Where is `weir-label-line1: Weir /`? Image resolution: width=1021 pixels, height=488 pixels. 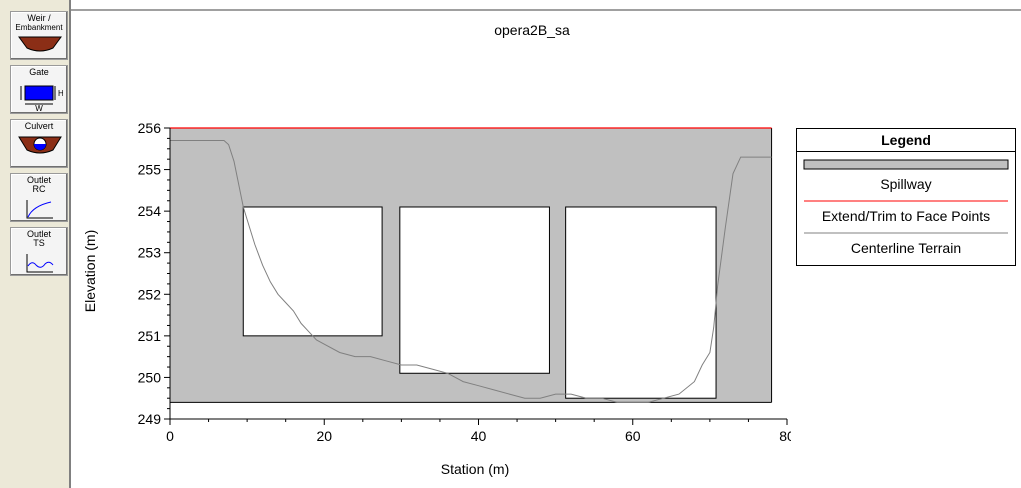
weir-label-line1: Weir / is located at coordinates (39, 18).